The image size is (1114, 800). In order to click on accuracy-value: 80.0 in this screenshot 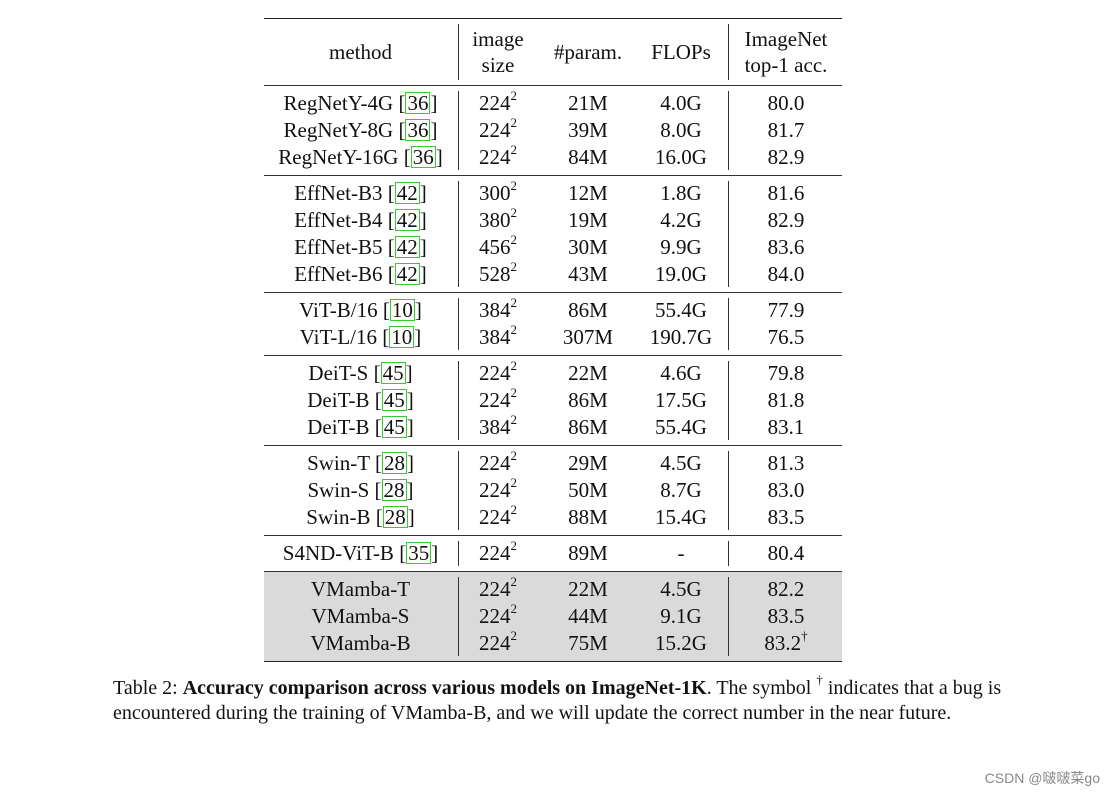, I will do `click(786, 103)`.